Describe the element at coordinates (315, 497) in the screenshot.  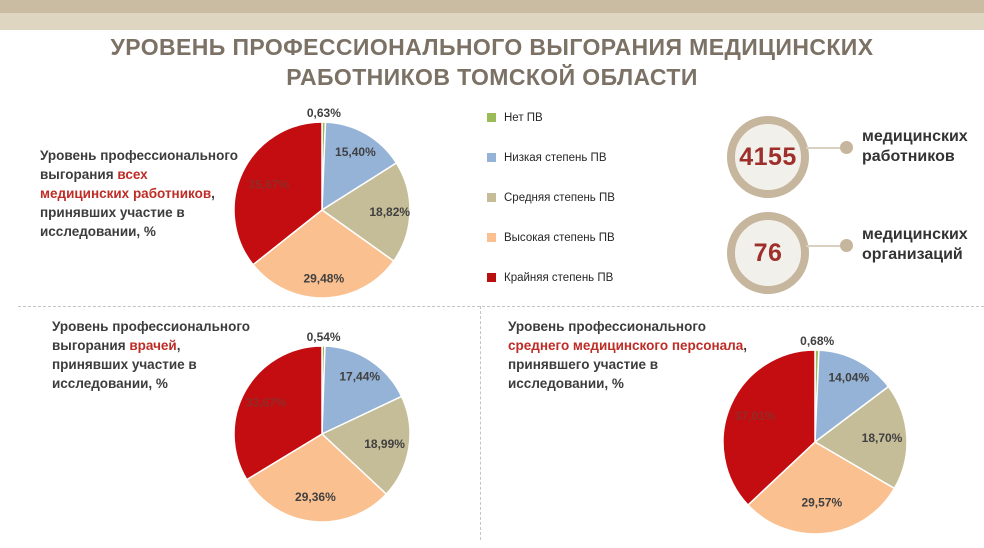
I see `pie-value-label: 29,36%` at that location.